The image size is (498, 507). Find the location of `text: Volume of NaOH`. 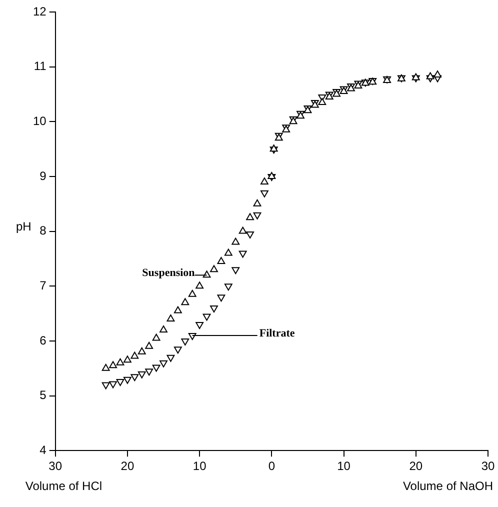

text: Volume of NaOH is located at coordinates (447, 485).